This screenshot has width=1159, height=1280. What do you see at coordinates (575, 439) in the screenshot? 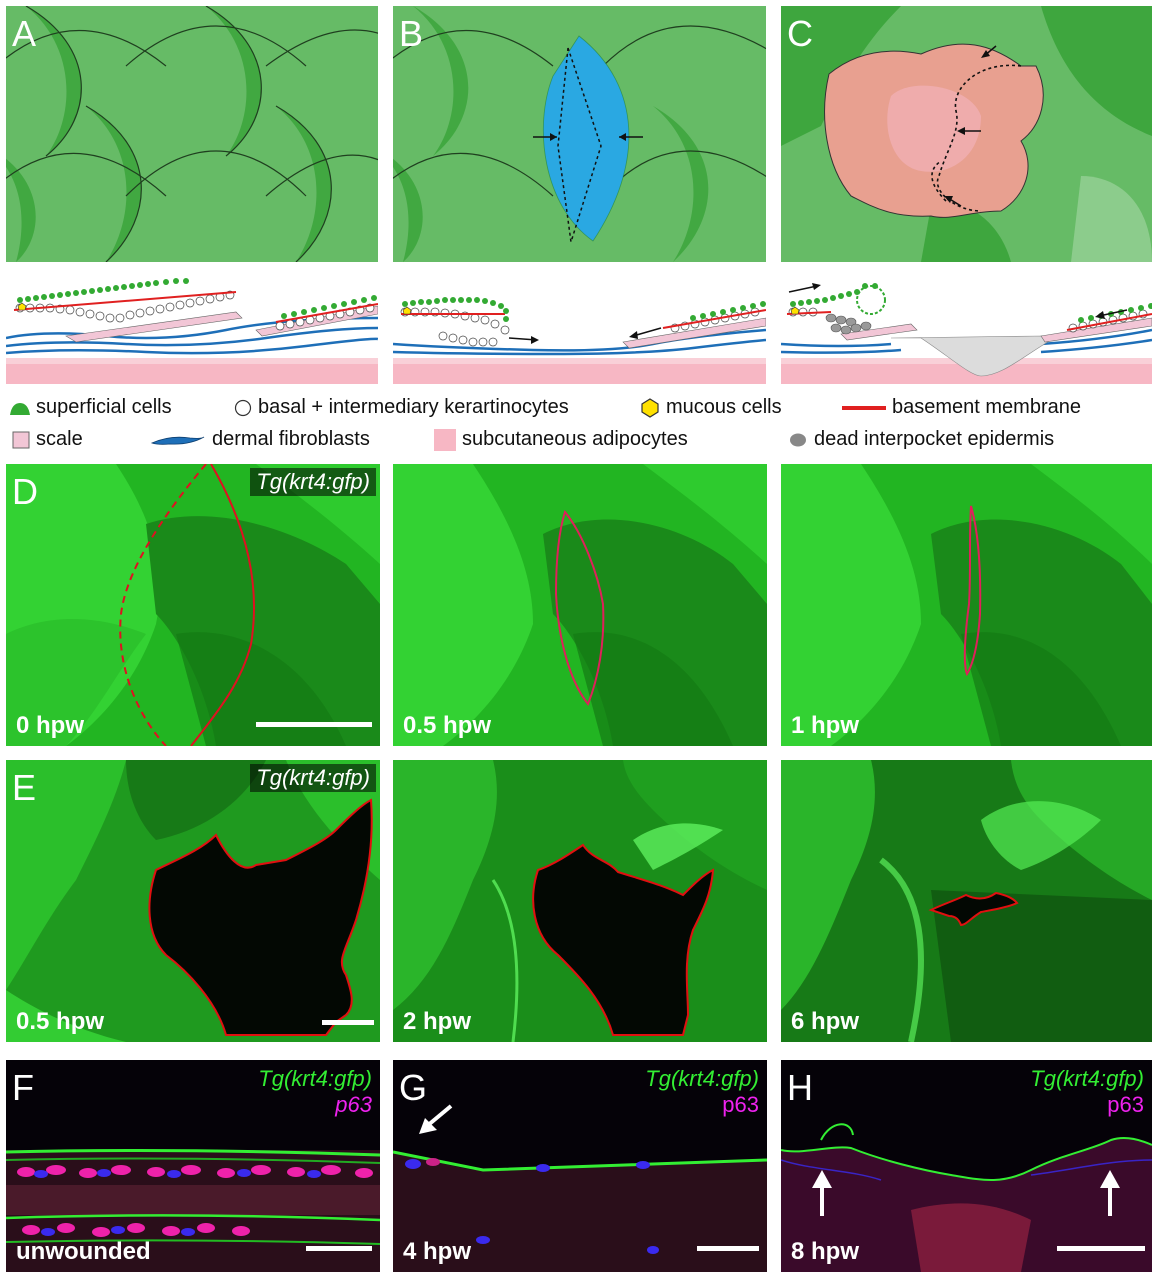
I see `legend-adipocytes-label: subcutaneous adipocytes` at bounding box center [575, 439].